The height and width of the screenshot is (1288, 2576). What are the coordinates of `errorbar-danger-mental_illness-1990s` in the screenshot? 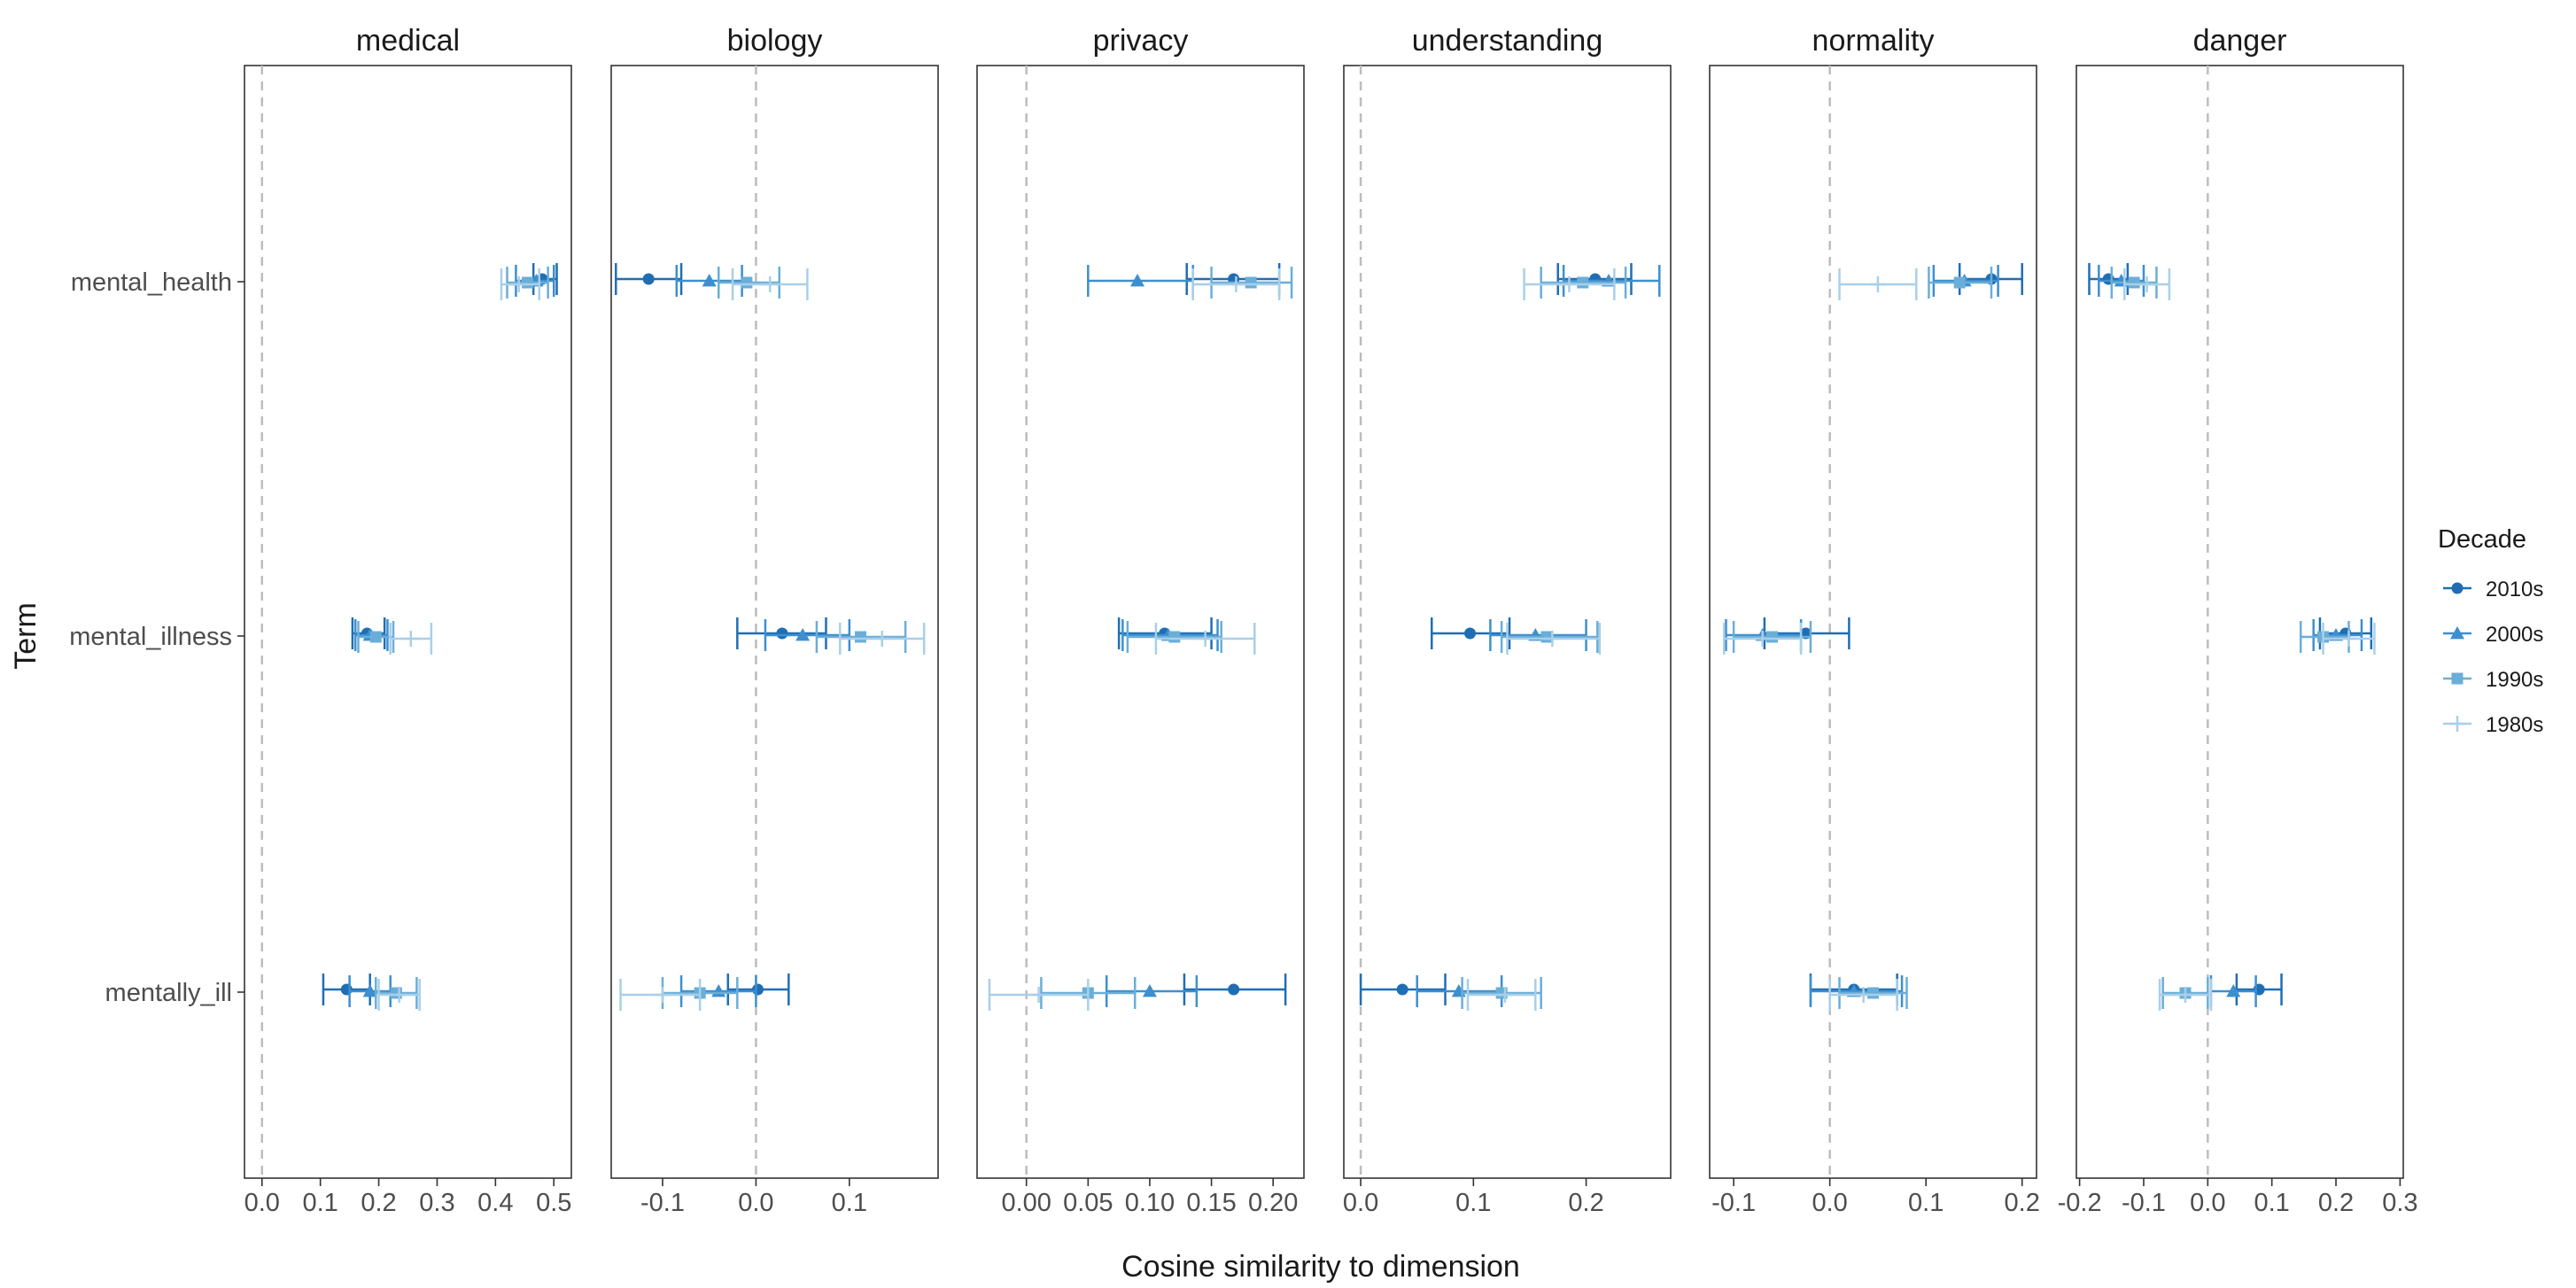 It's located at (2324, 637).